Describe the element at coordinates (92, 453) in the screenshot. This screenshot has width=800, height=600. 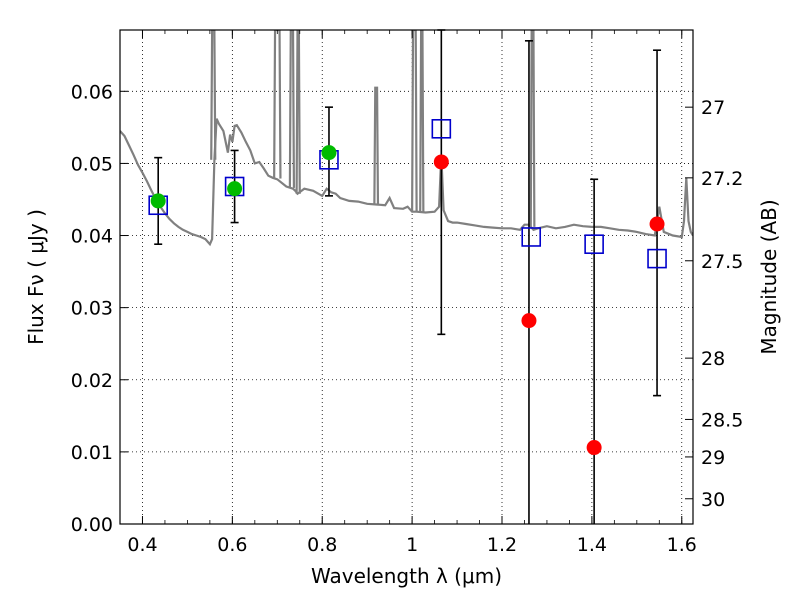
I see `y-tick-label: 0.01` at that location.